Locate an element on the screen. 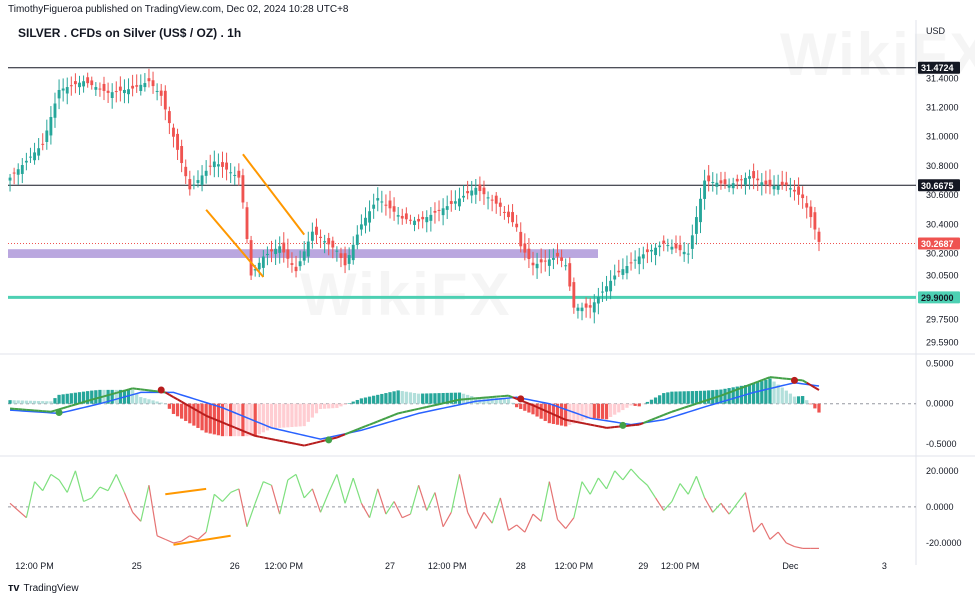 The height and width of the screenshot is (600, 975). osc-divergence-line is located at coordinates (186, 491).